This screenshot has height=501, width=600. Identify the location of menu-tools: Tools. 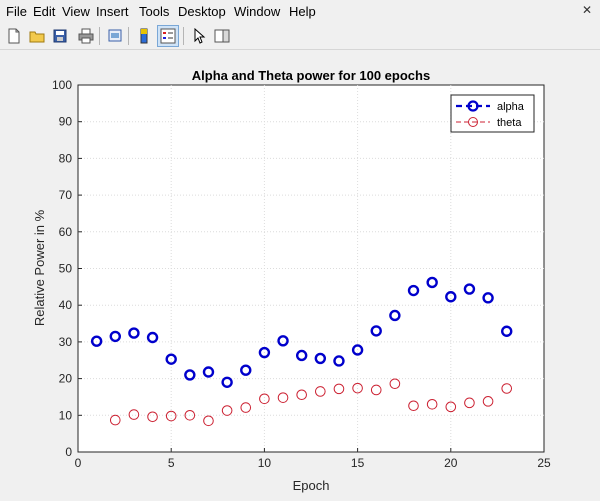
(154, 11).